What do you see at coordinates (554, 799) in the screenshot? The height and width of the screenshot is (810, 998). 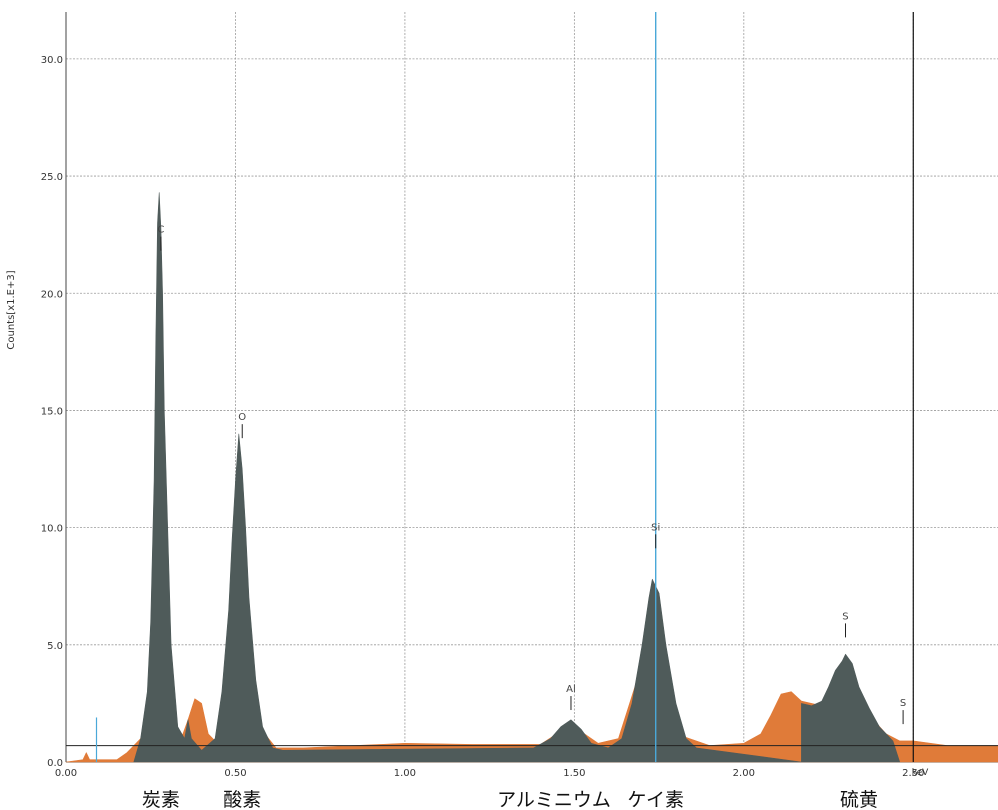 I see `element-label: アルミニウム` at bounding box center [554, 799].